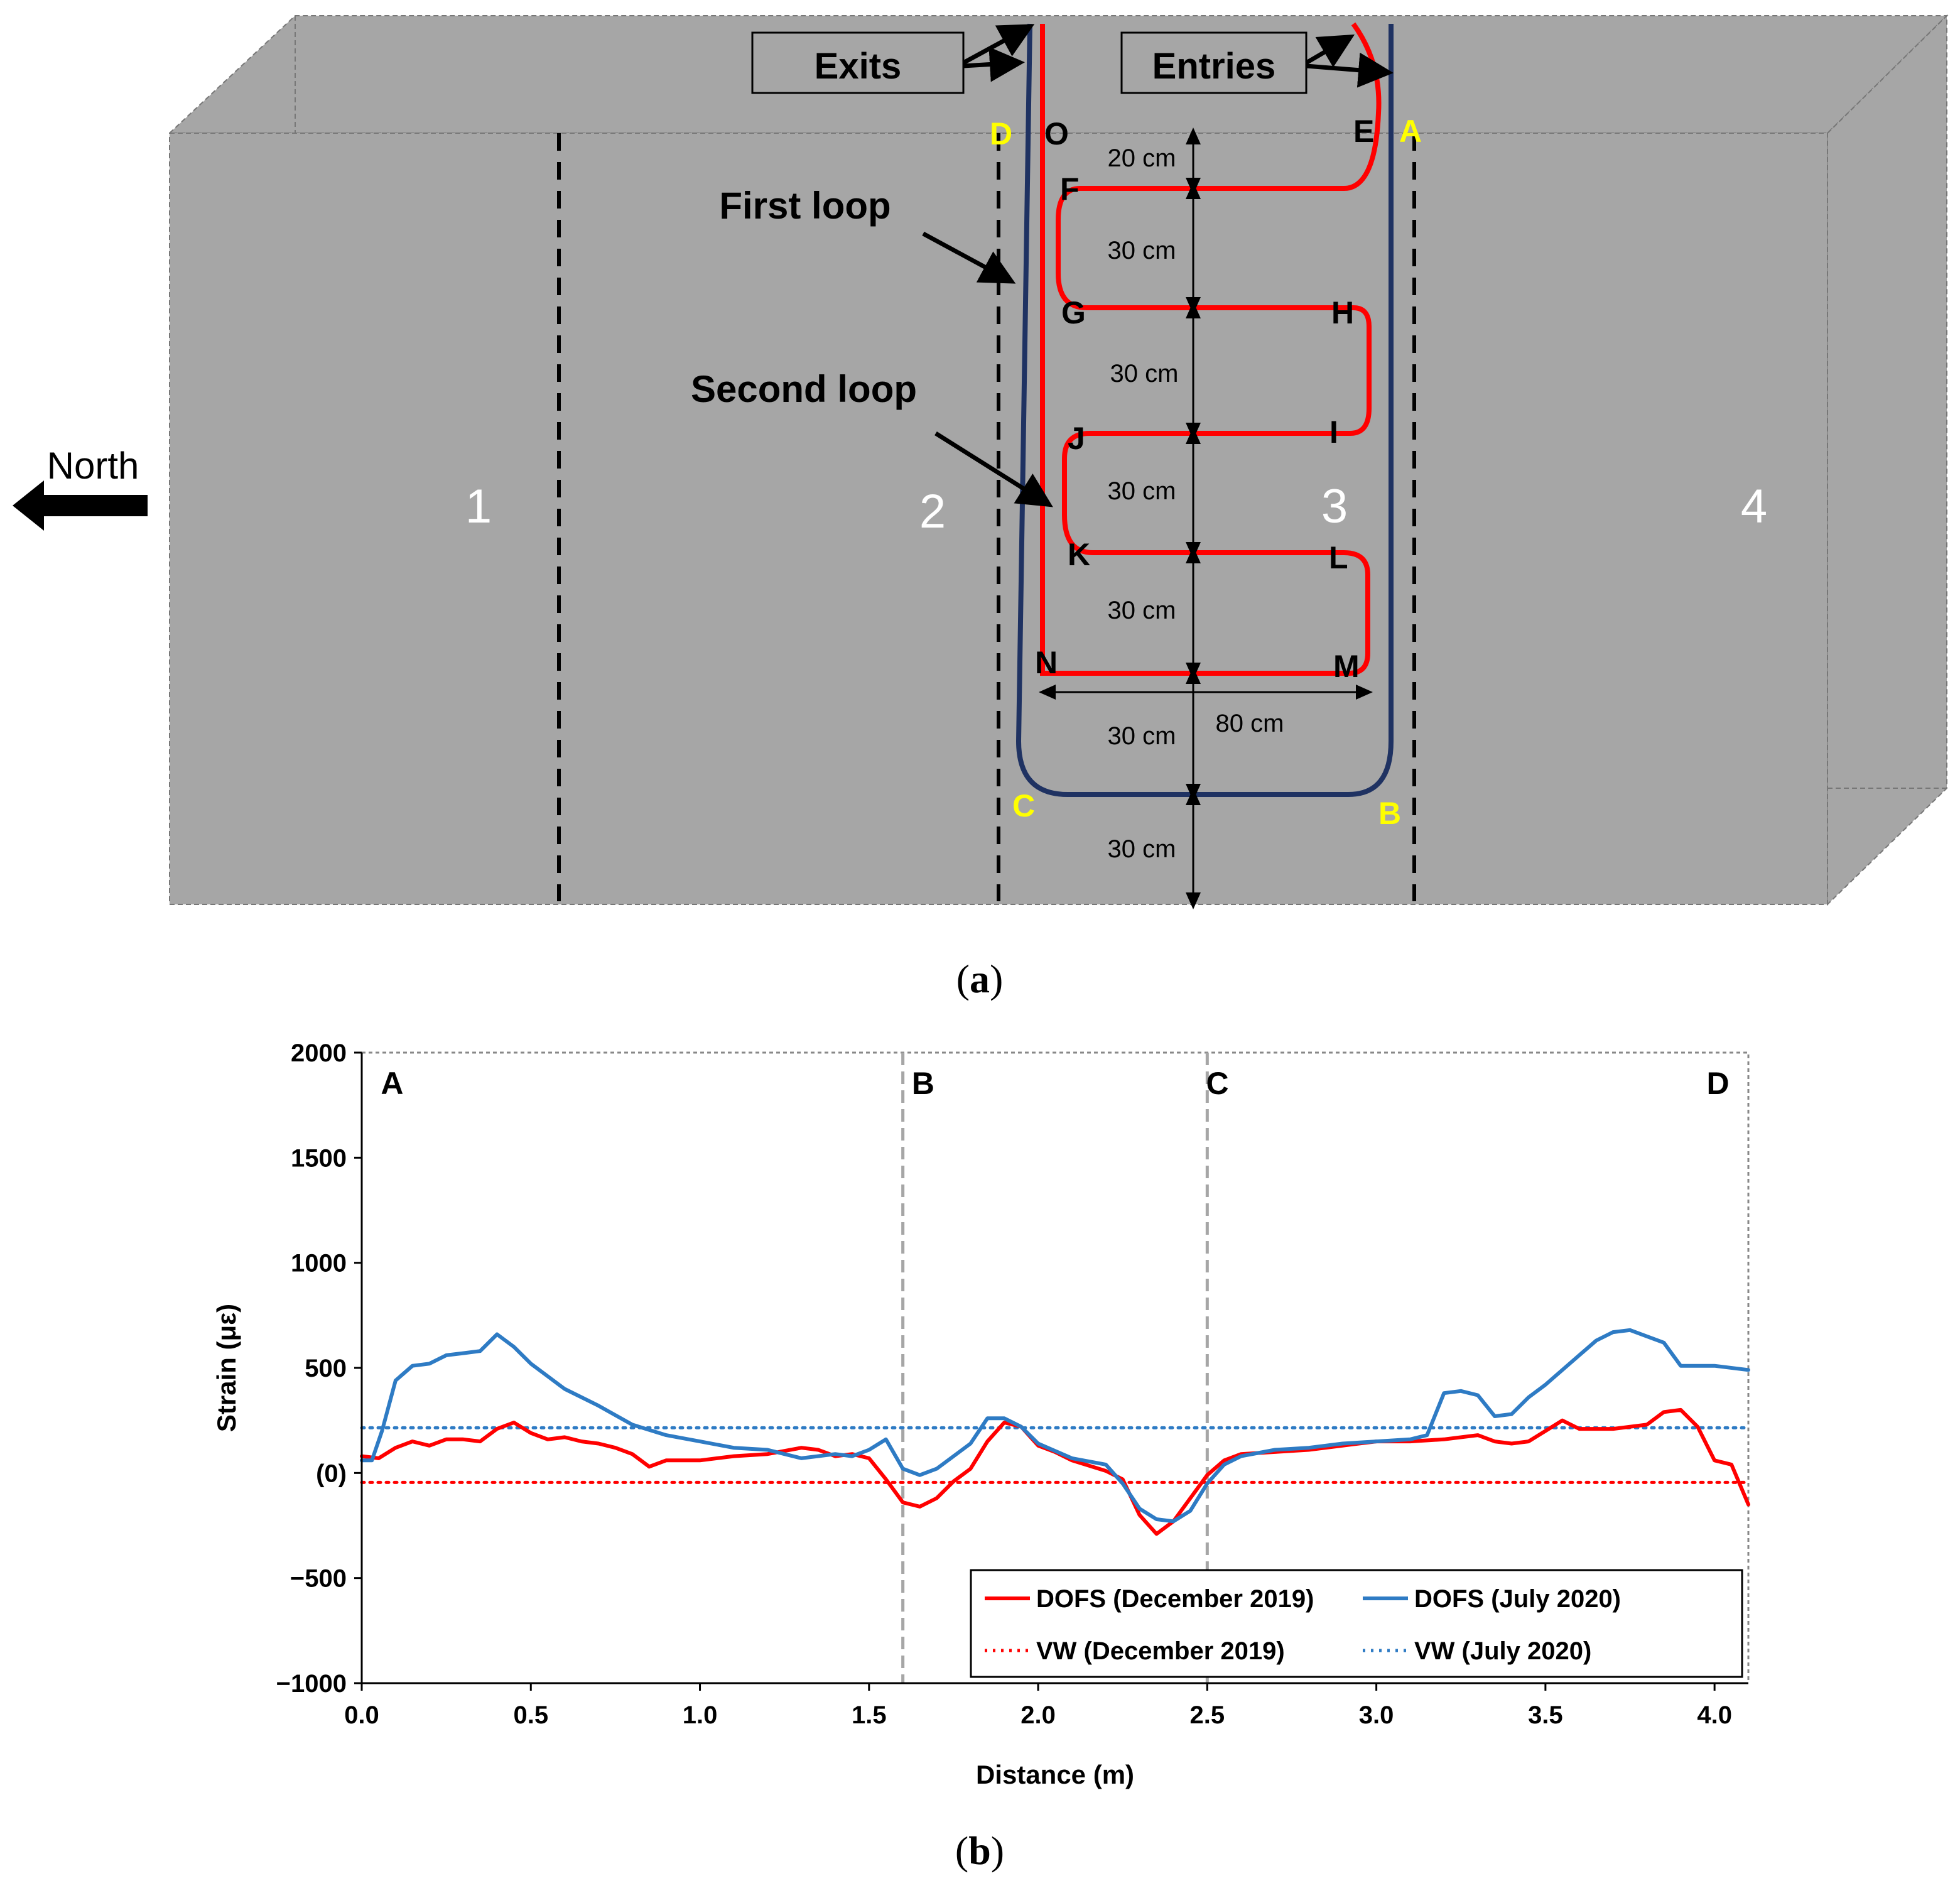 This screenshot has width=1960, height=1881. I want to click on x-tick-label: 3.5, so click(1545, 1715).